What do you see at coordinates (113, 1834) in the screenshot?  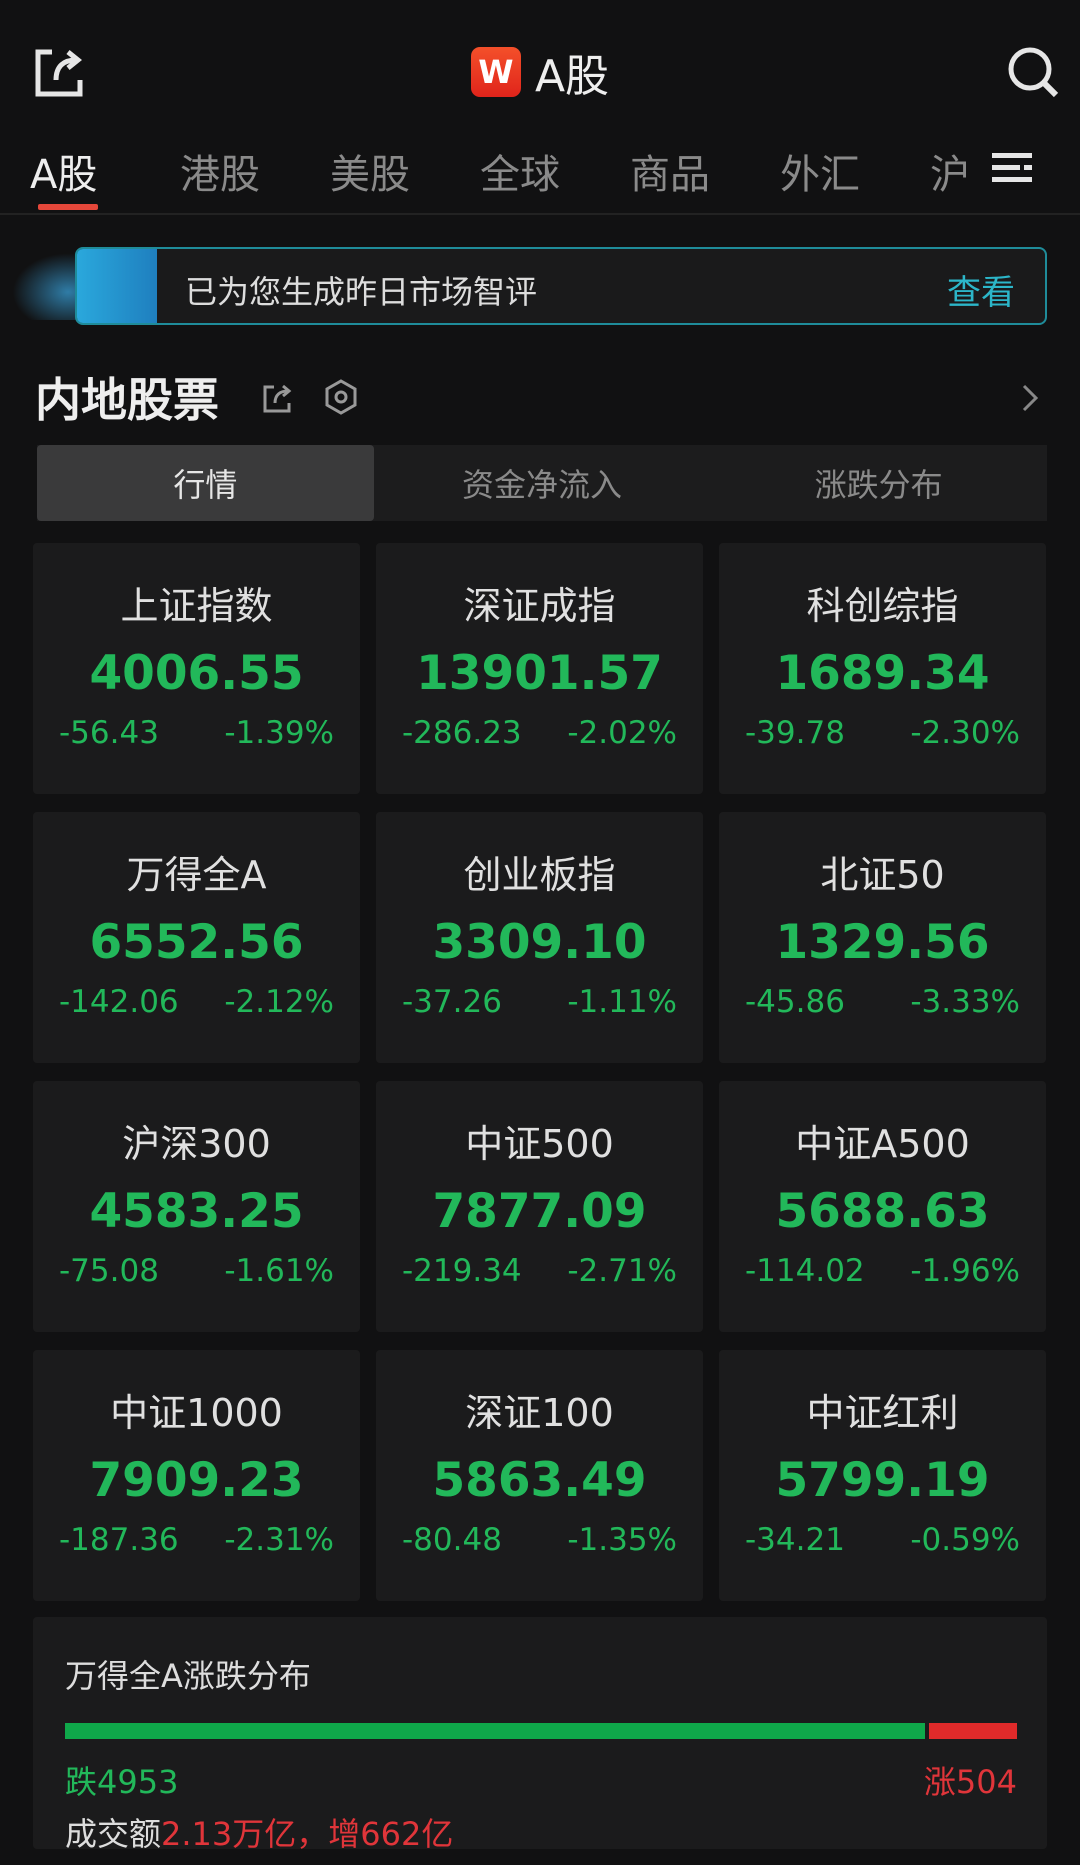 I see `turnover-label: 成交额` at bounding box center [113, 1834].